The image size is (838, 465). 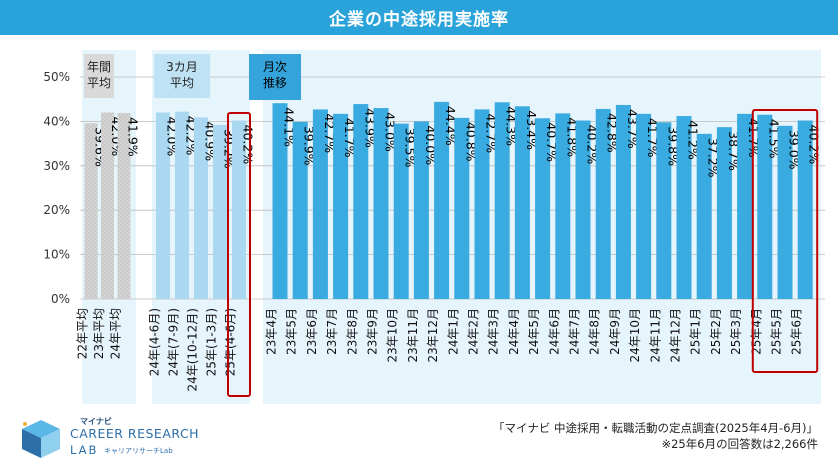 What do you see at coordinates (231, 342) in the screenshot?
I see `x-tick-label: 25年(4-6月)` at bounding box center [231, 342].